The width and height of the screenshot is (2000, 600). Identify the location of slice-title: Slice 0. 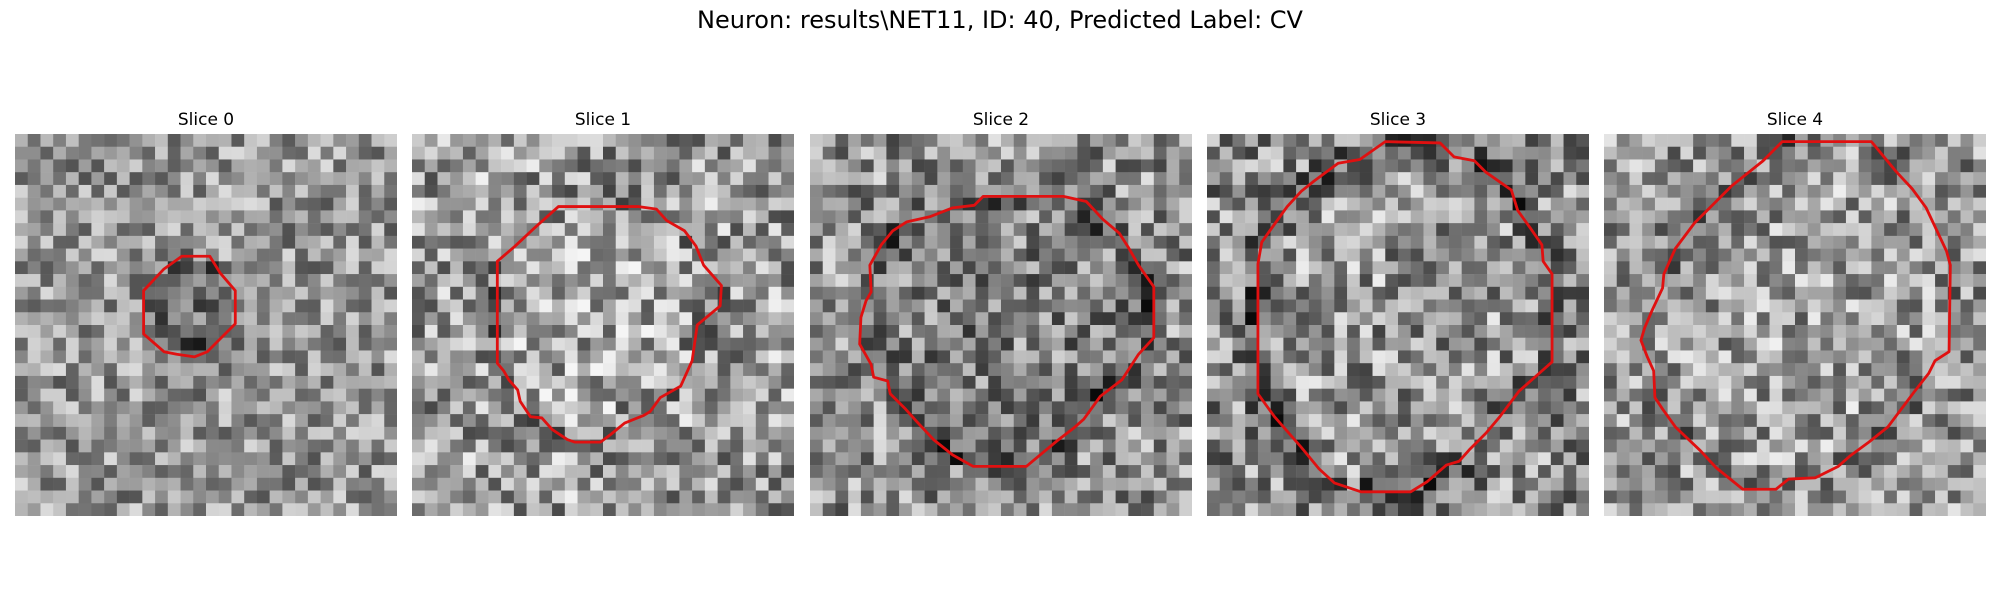
(206, 120).